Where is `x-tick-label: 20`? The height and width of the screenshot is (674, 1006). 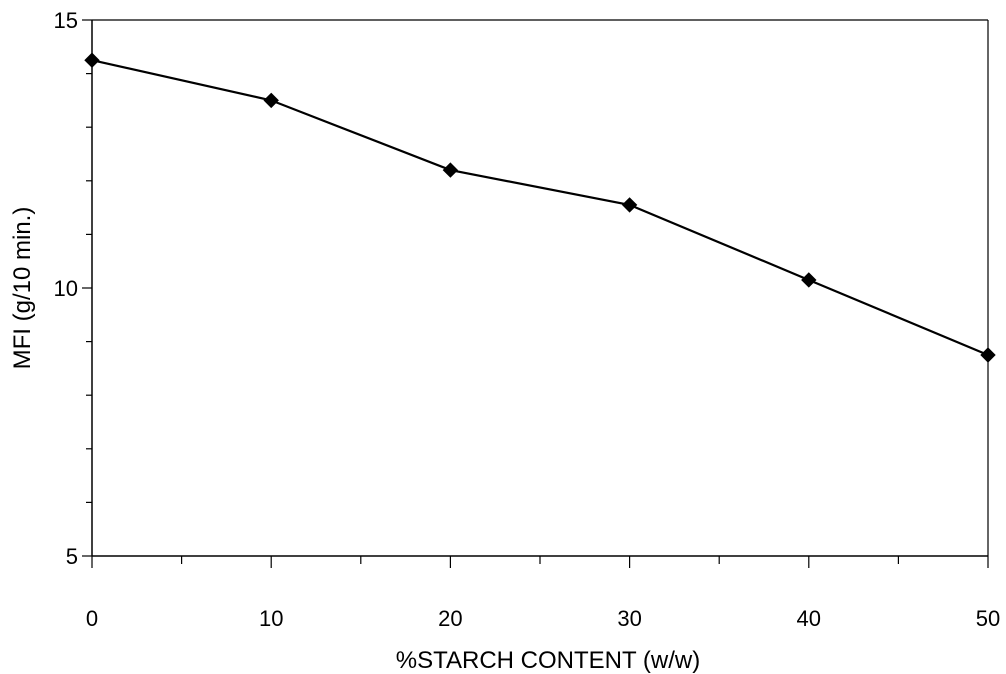
x-tick-label: 20 is located at coordinates (450, 618).